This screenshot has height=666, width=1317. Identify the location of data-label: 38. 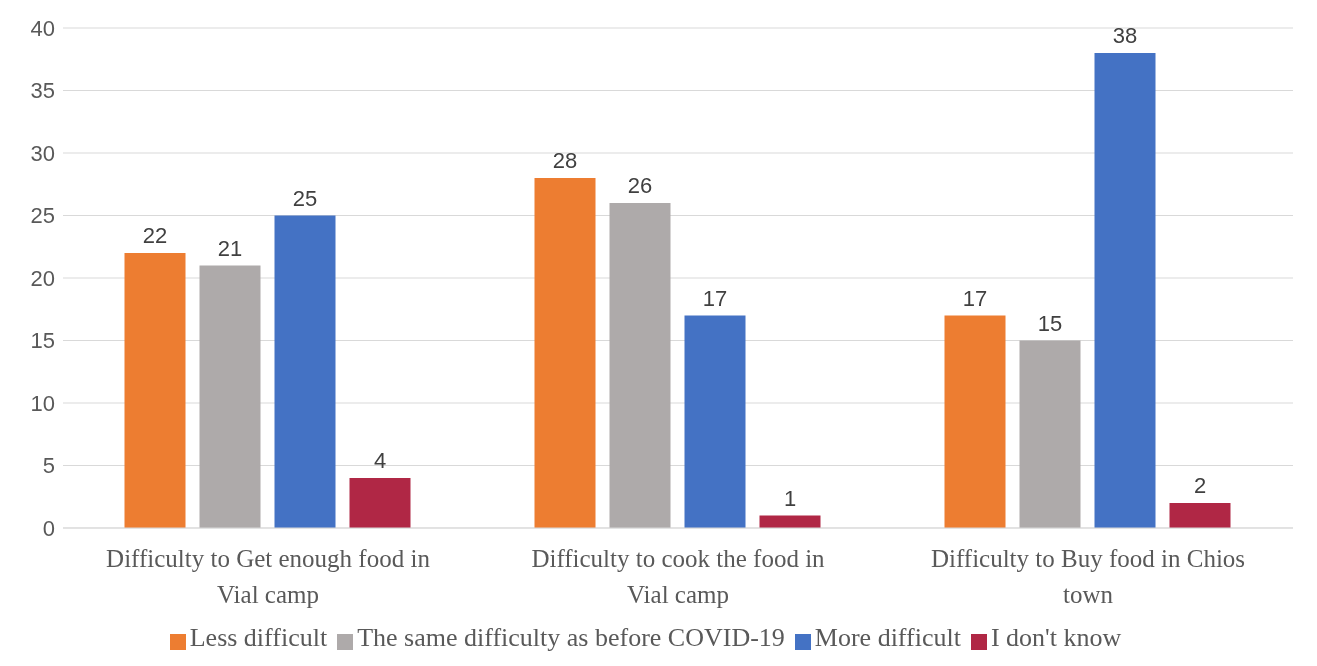
(1125, 35).